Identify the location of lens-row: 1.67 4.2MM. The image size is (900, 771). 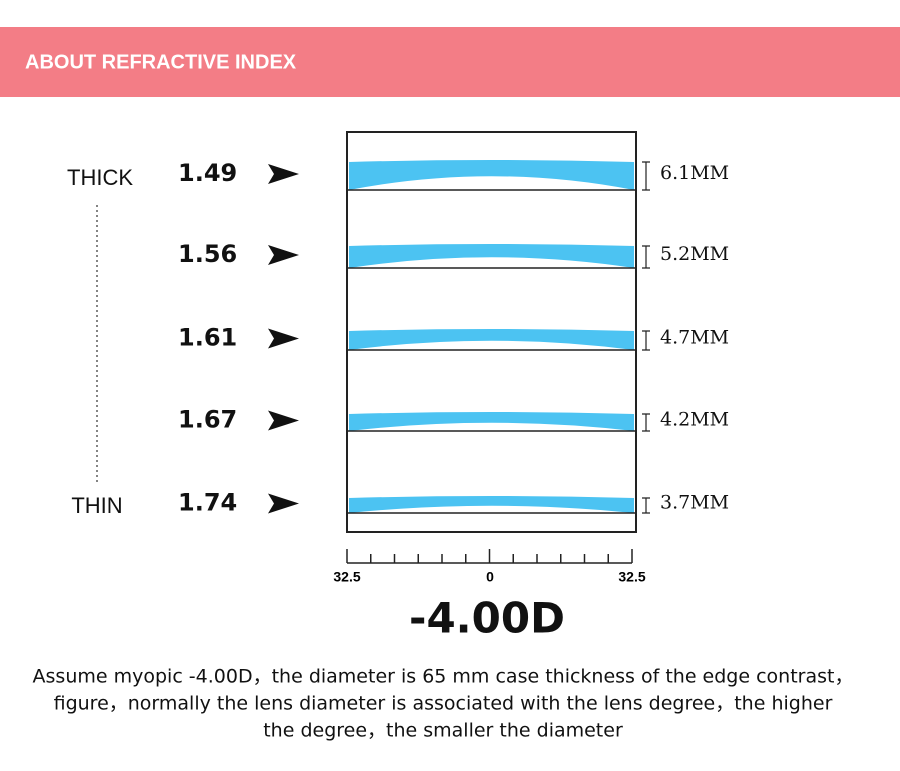
(453, 420).